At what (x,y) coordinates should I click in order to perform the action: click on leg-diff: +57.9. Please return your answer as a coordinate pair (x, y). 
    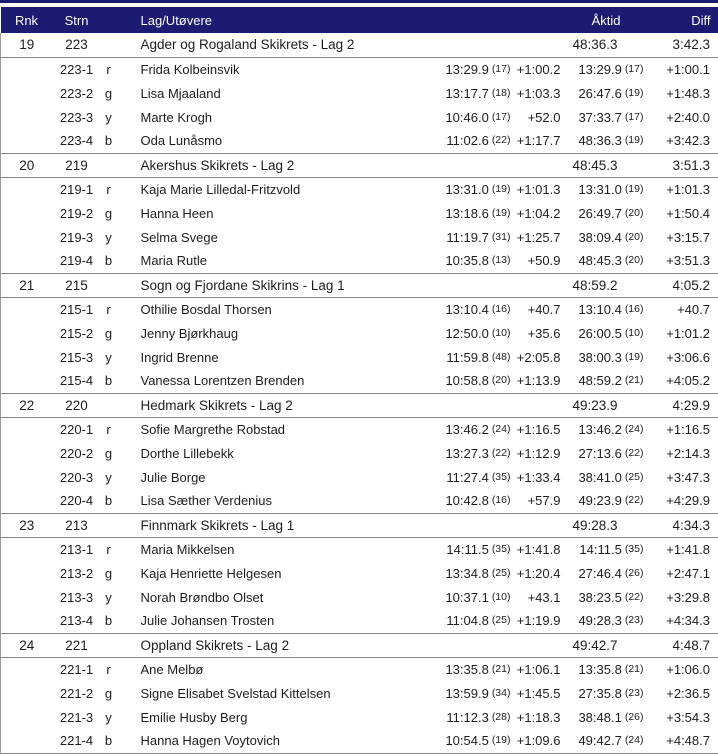
    Looking at the image, I should click on (536, 501).